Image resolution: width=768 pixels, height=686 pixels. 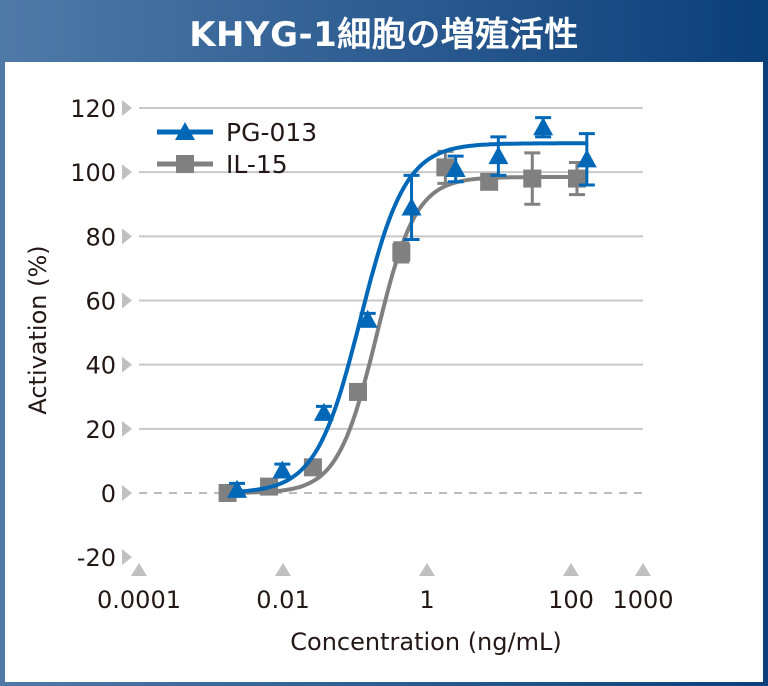 I want to click on y-tick-label: 0, so click(x=108, y=494).